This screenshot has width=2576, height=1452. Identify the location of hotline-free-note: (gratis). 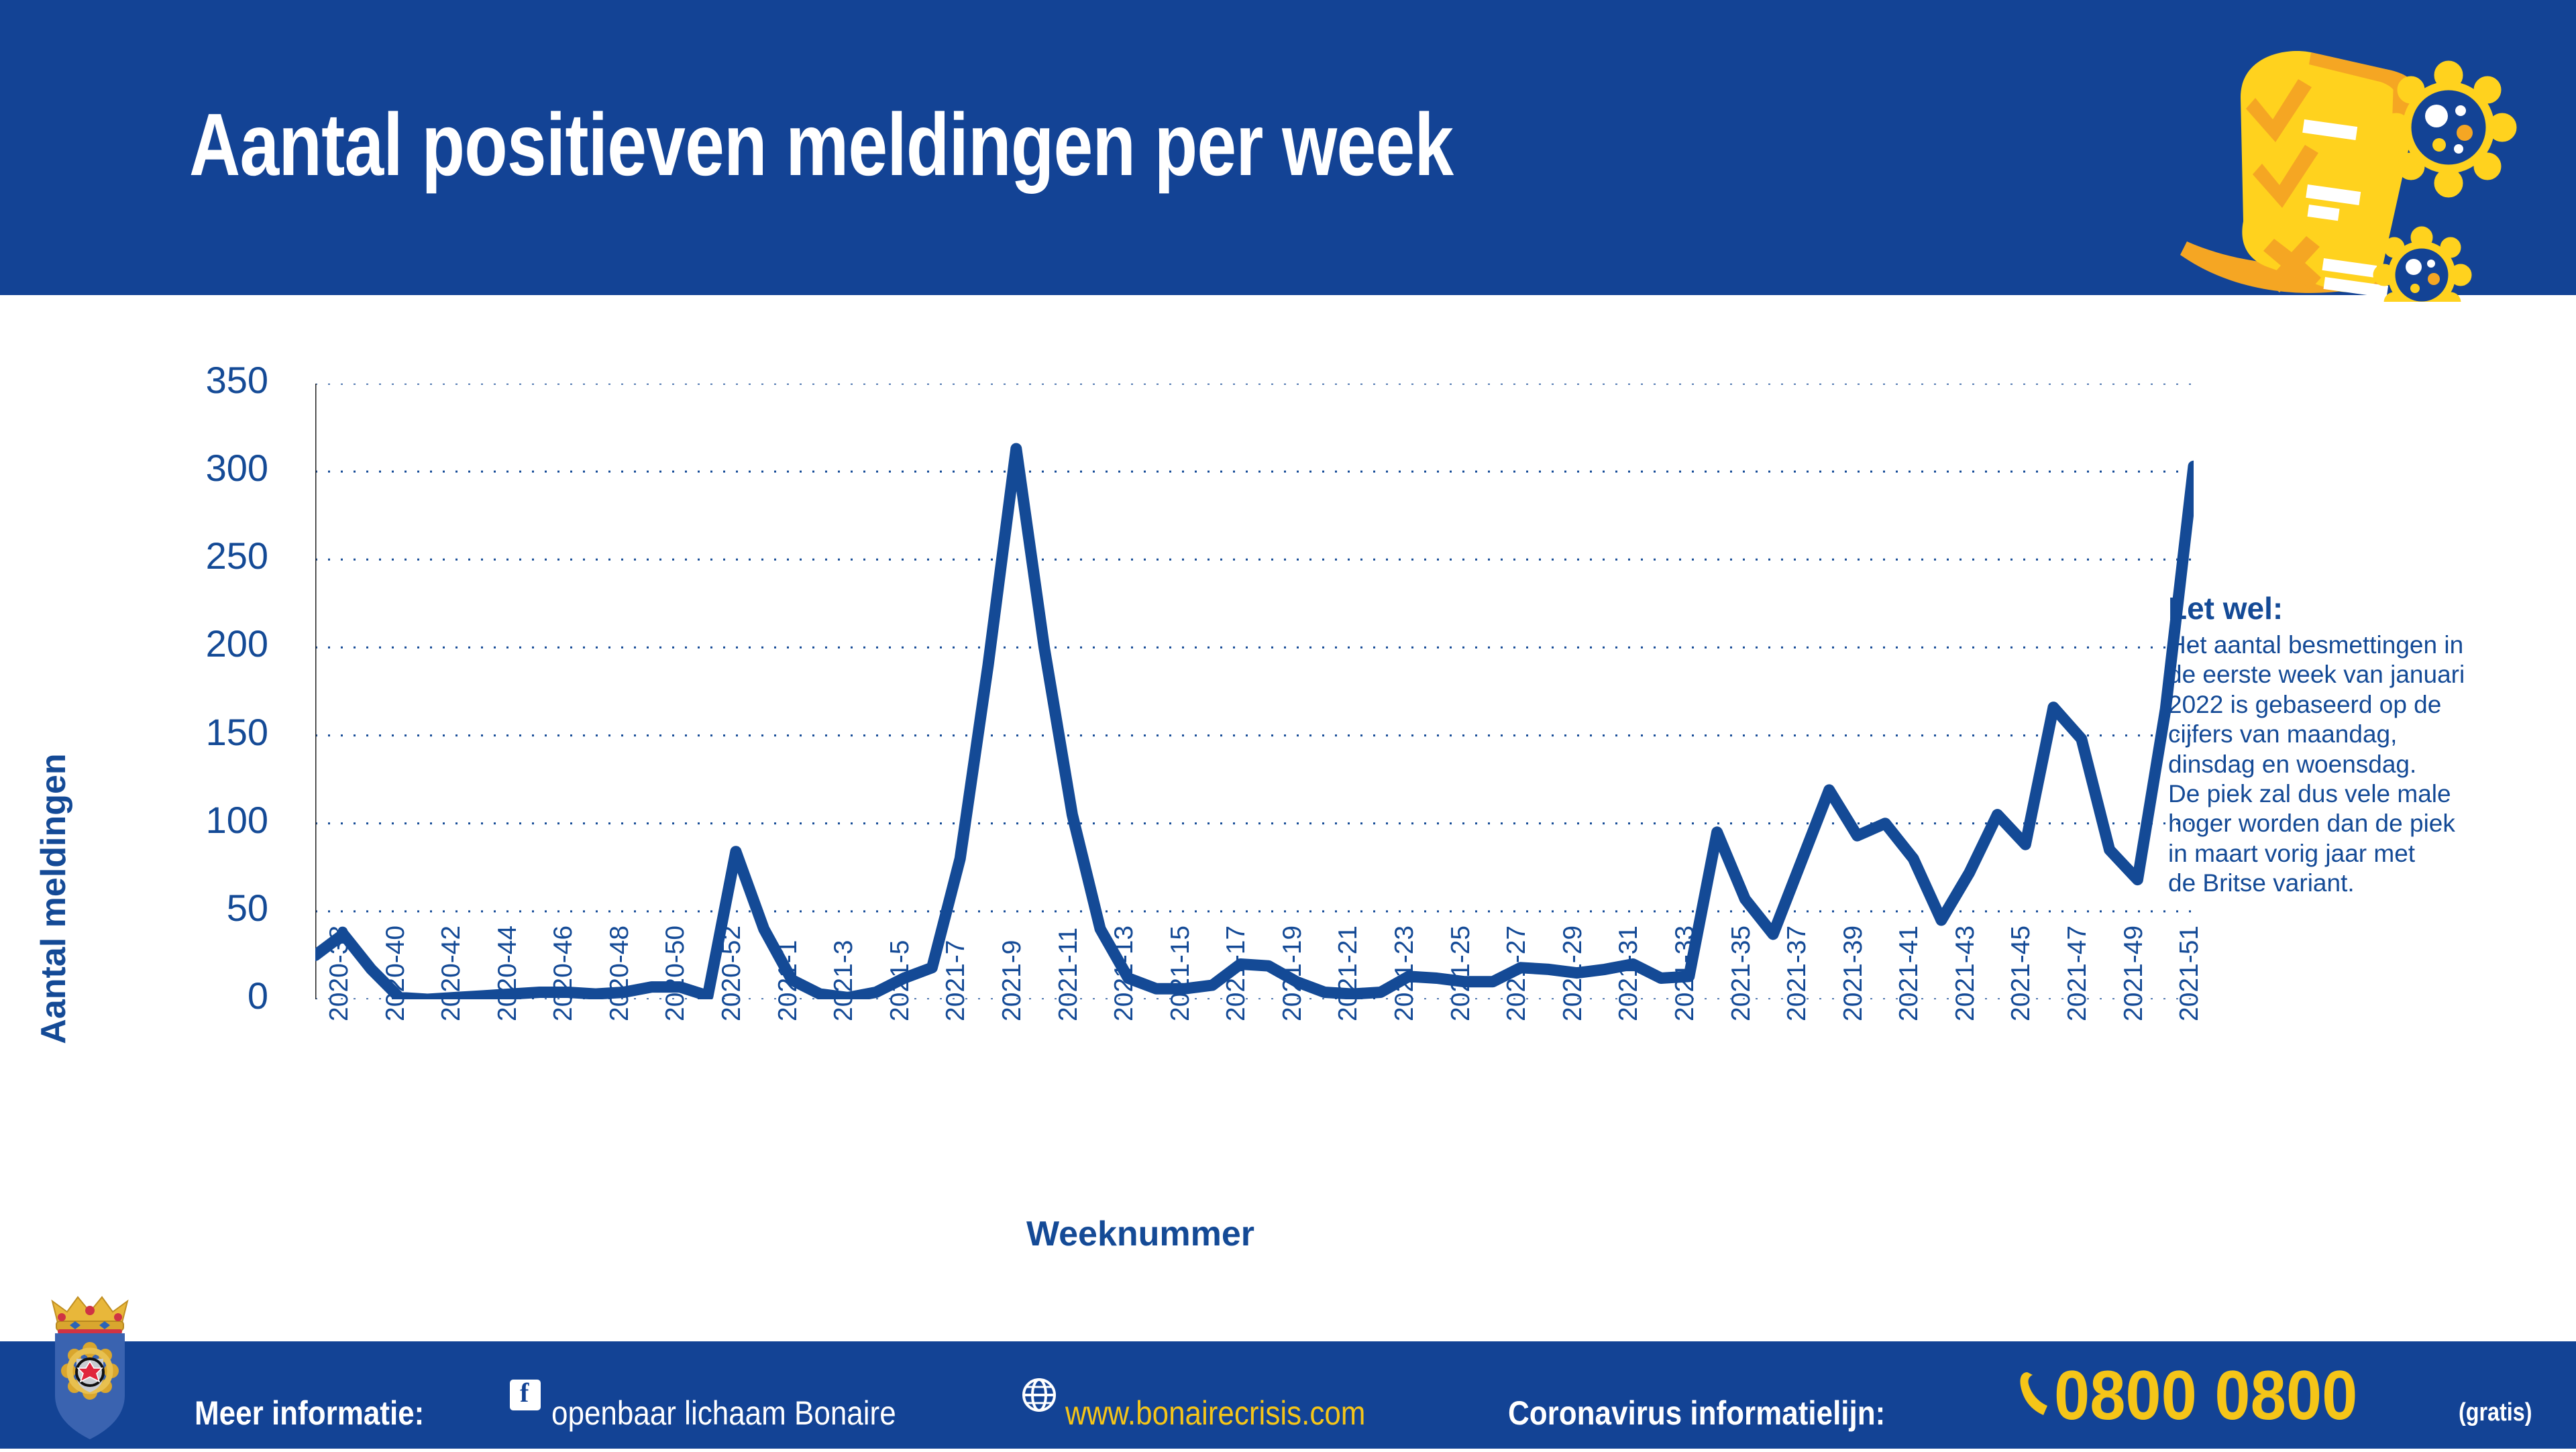
(2495, 1412).